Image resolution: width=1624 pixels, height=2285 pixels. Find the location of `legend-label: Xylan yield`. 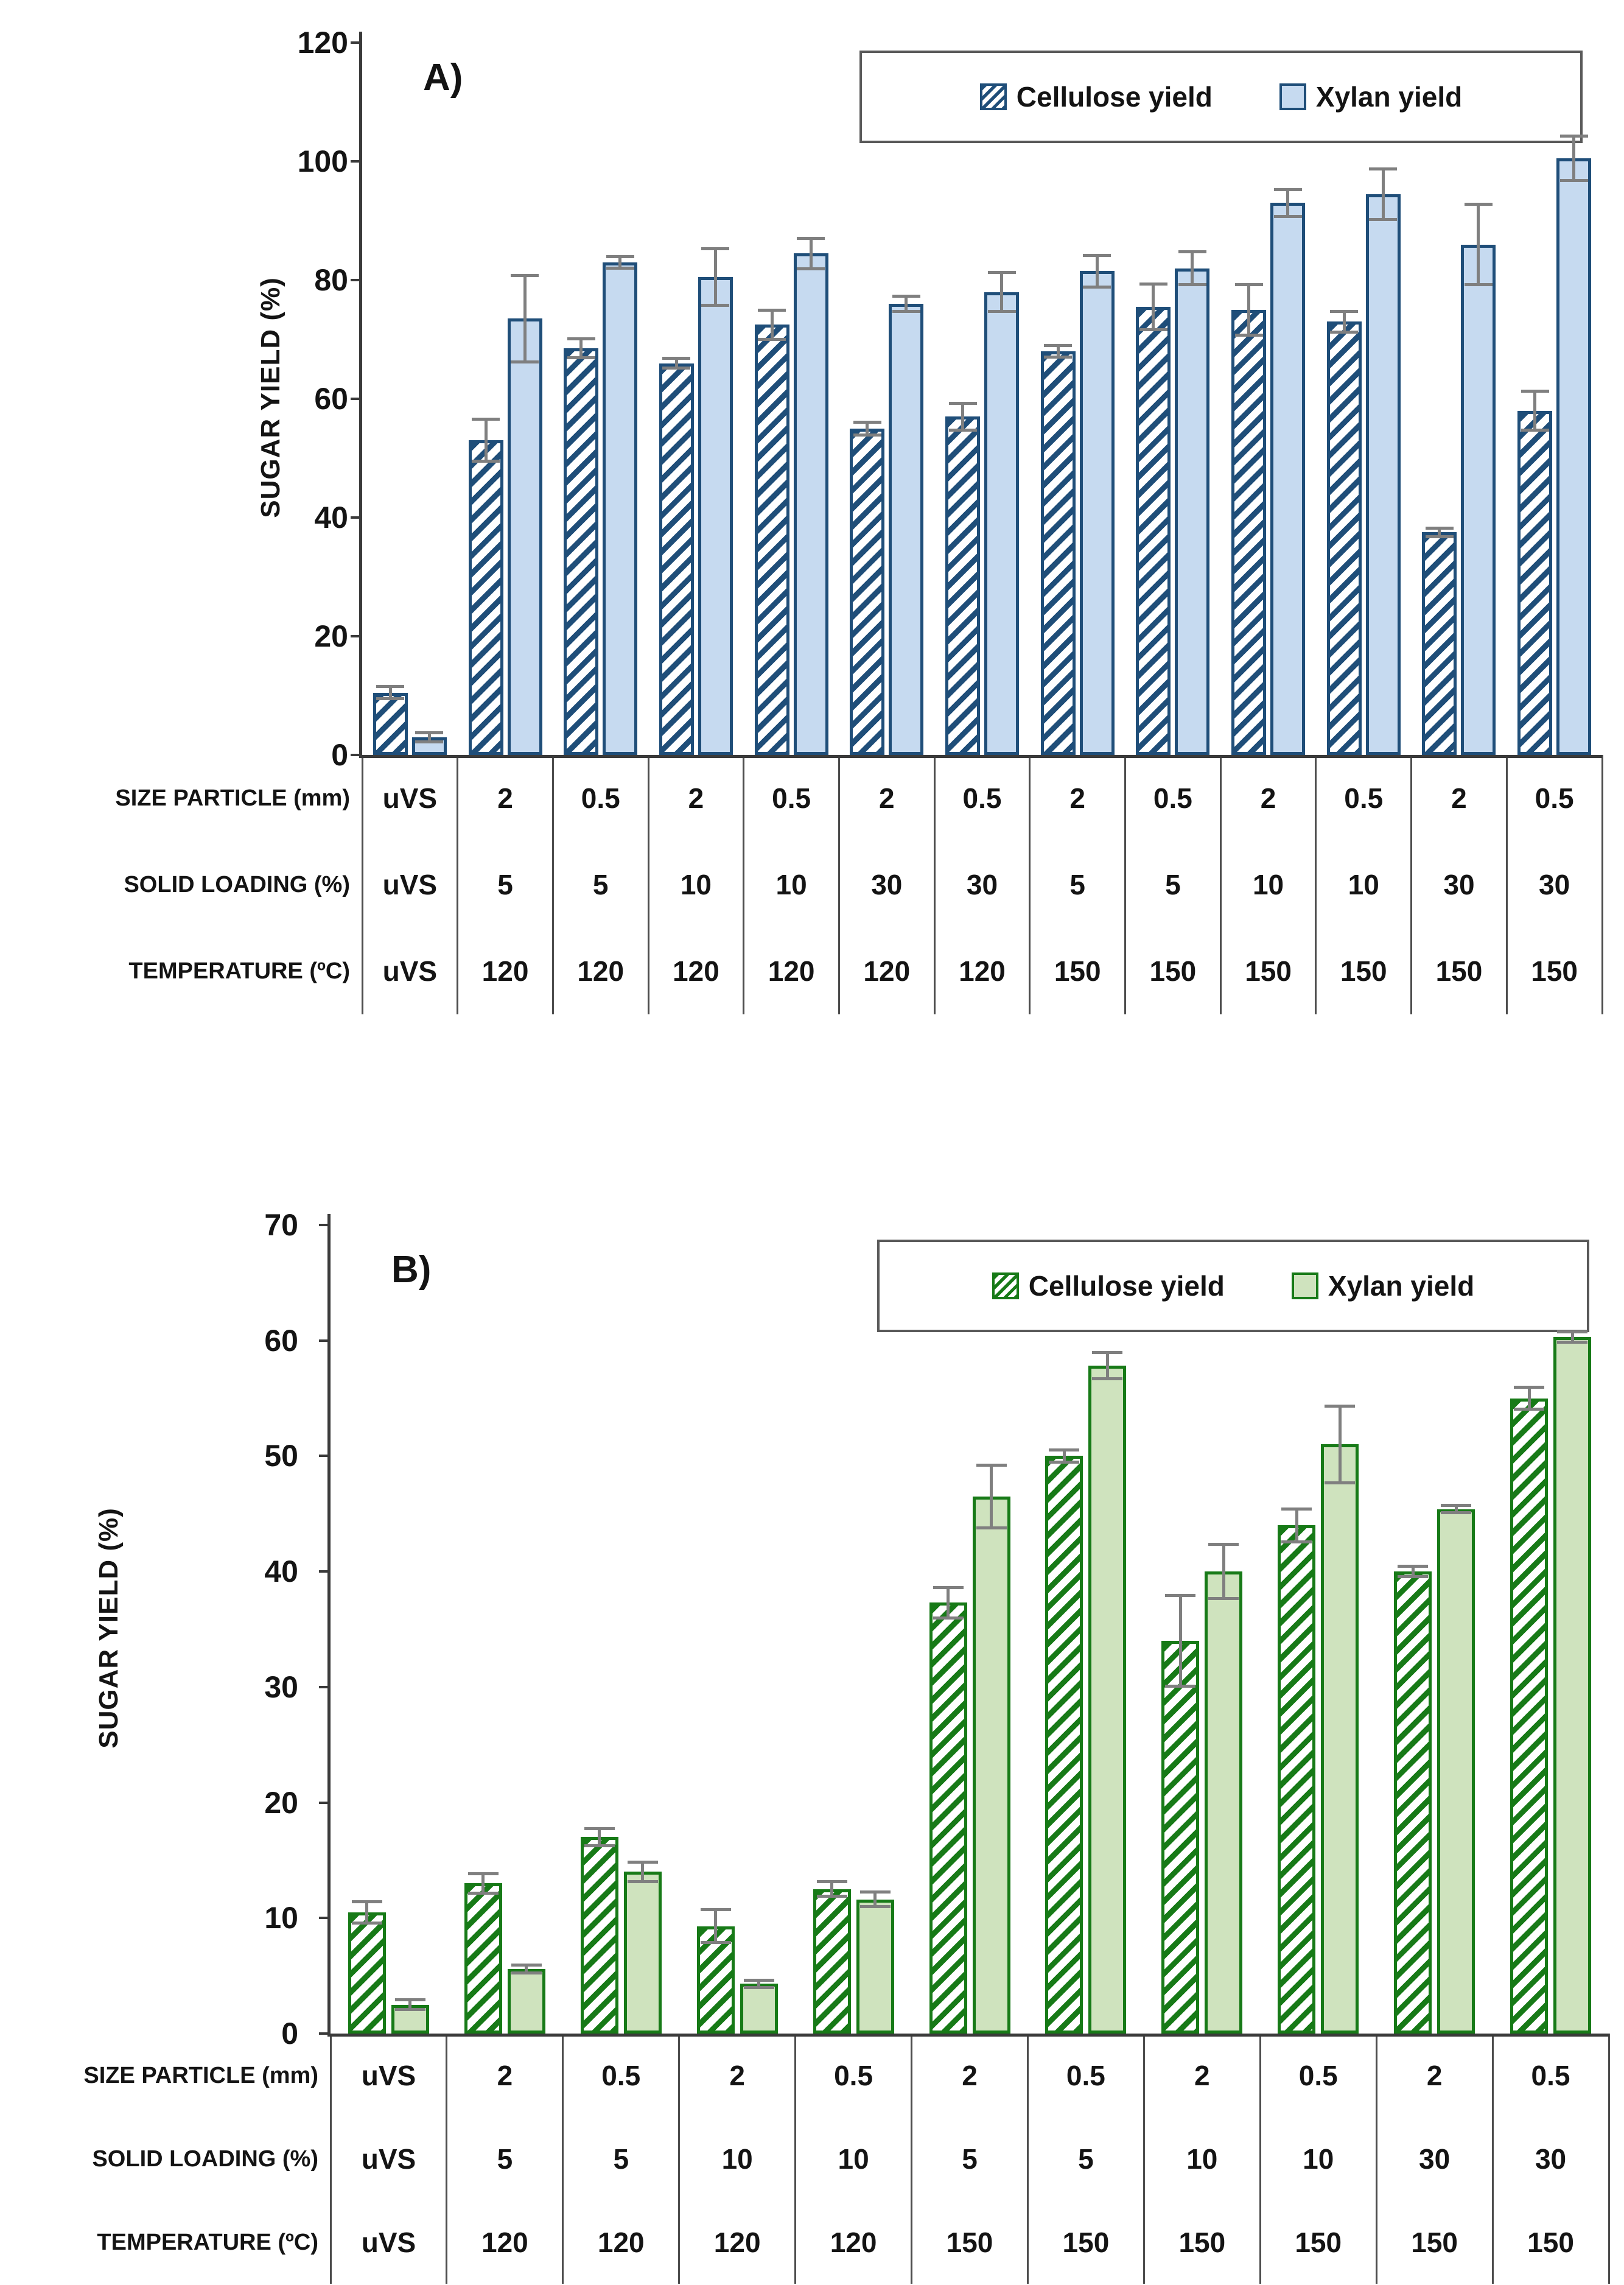

legend-label: Xylan yield is located at coordinates (1389, 97).